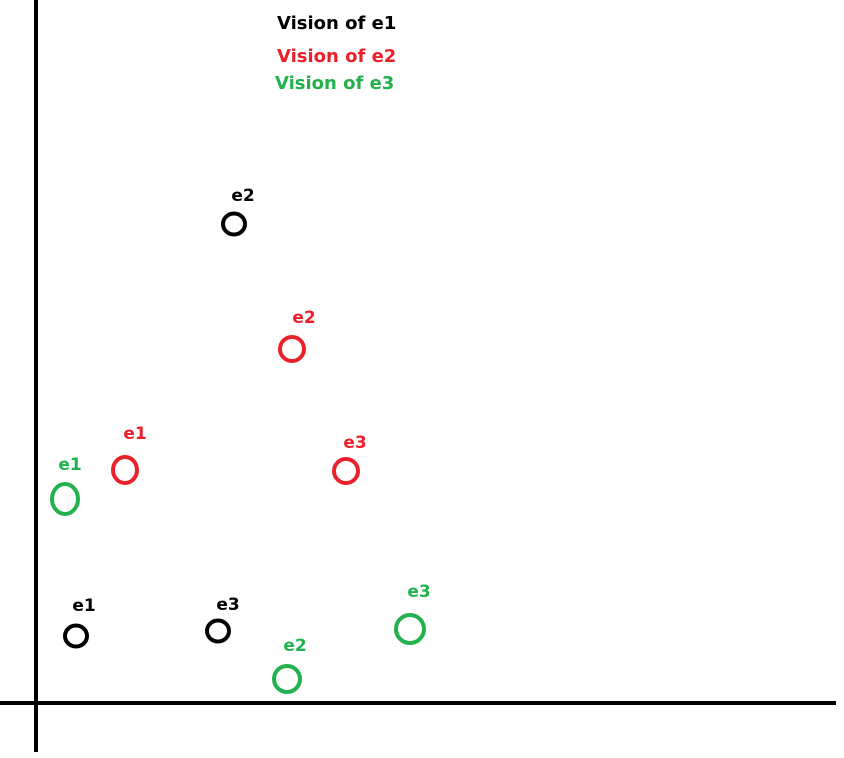 This screenshot has width=844, height=758. I want to click on legend: Vision of e1 Vision of e2 Vision of e3, so click(335, 53).